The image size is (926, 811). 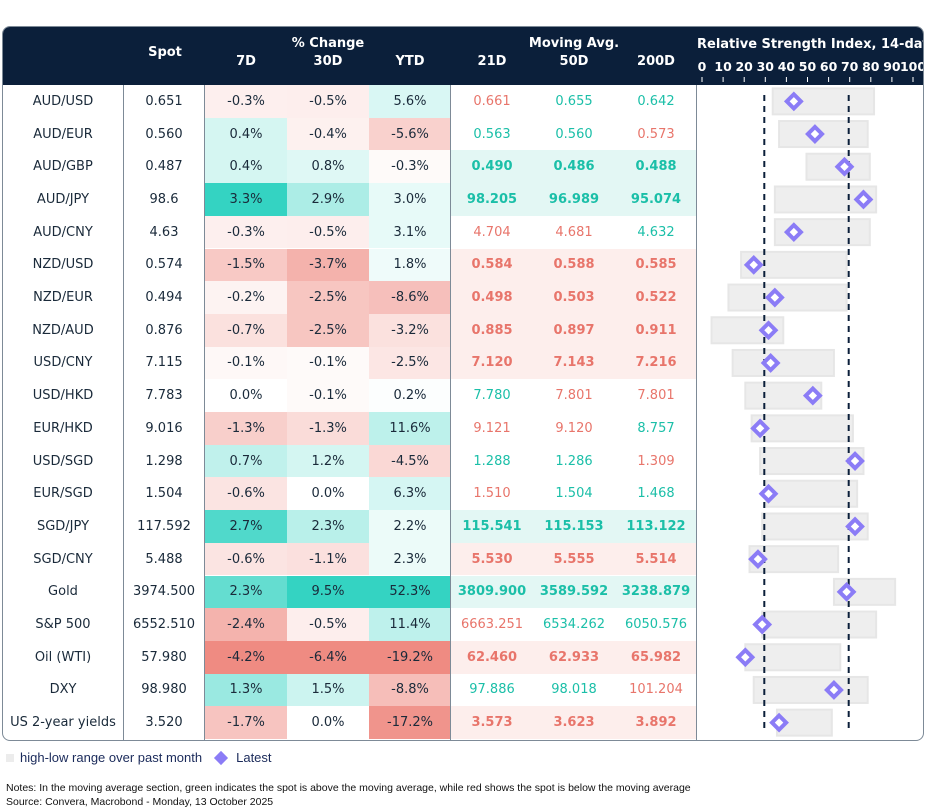 What do you see at coordinates (410, 559) in the screenshot?
I see `pct-change-ytd: 2.3%` at bounding box center [410, 559].